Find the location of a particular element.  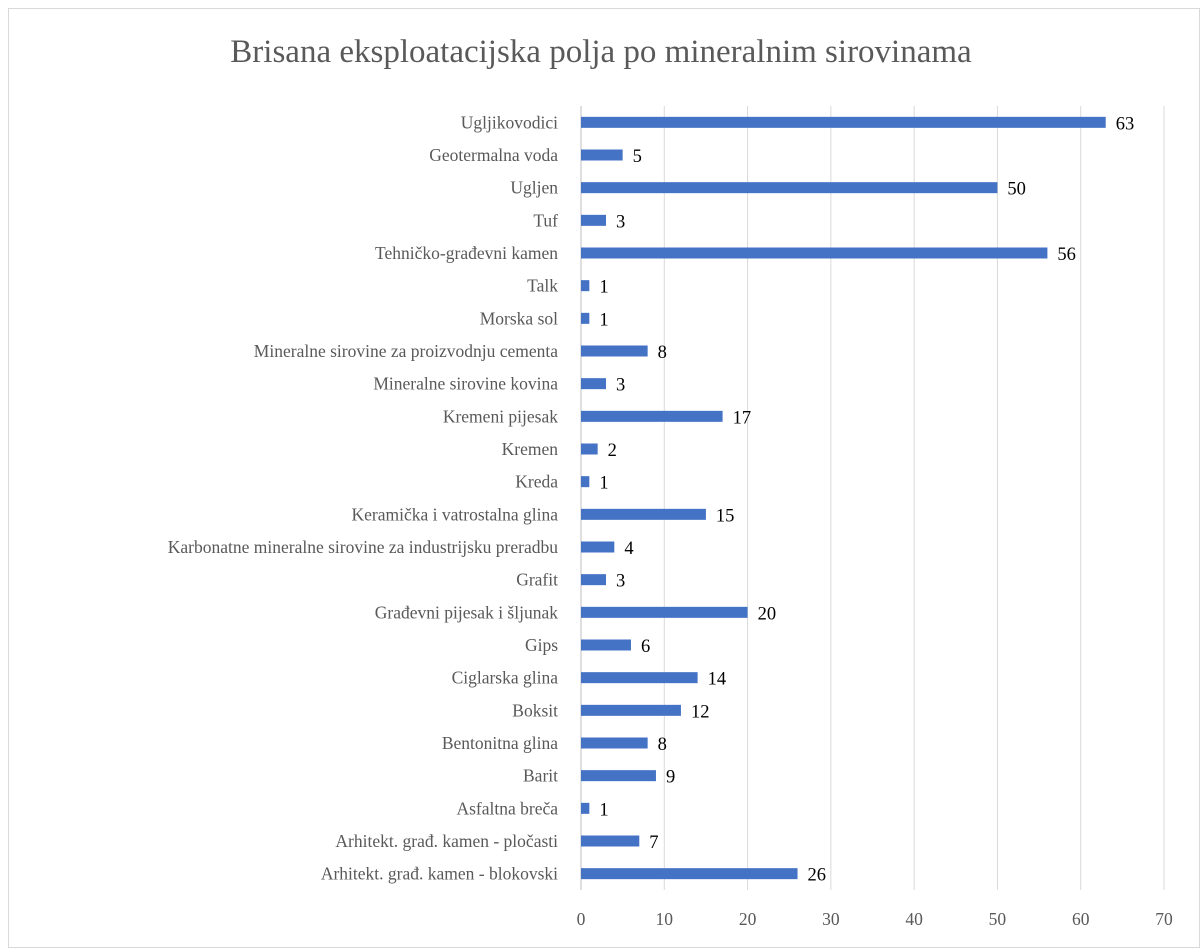

category-label: Kreda is located at coordinates (536, 482).